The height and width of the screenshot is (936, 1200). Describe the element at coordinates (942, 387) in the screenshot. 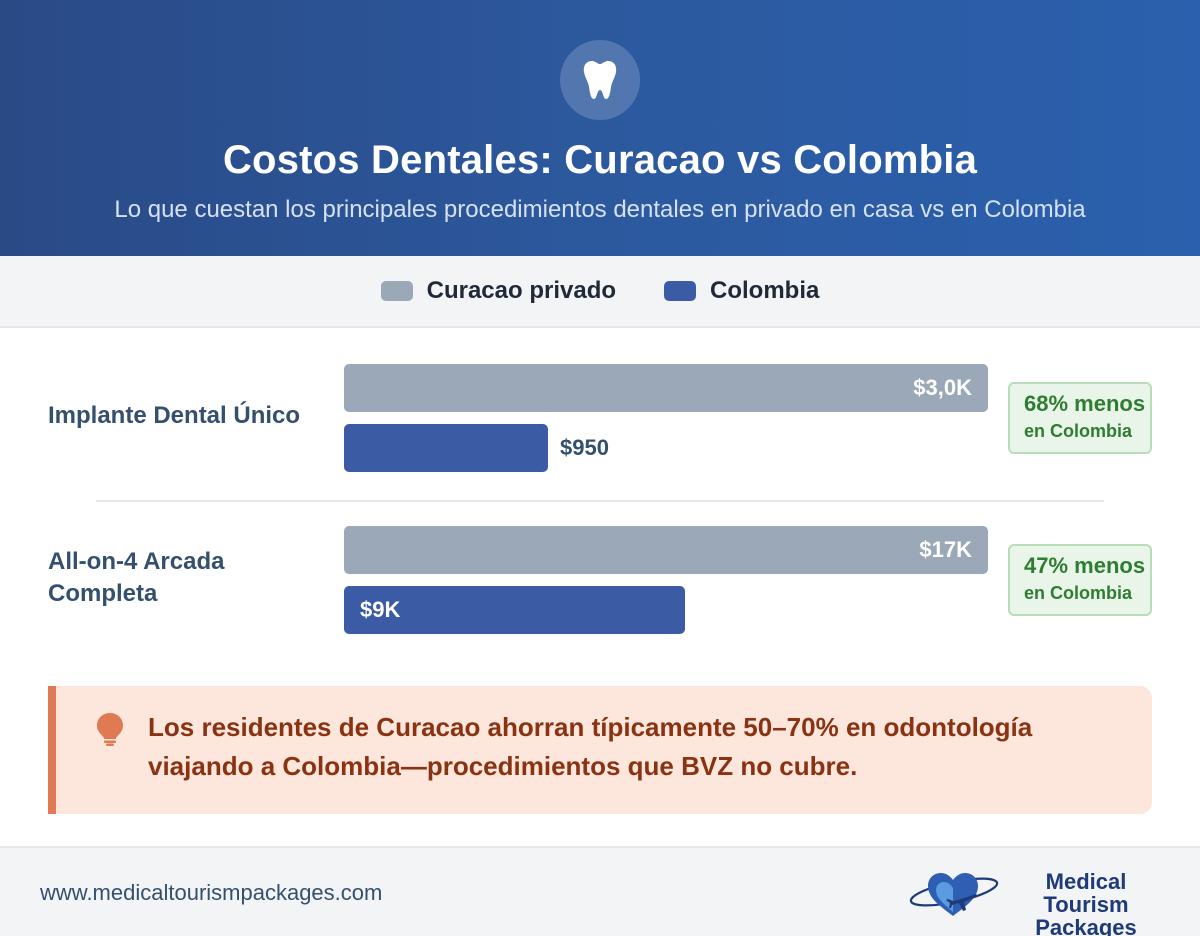

I see `bar-label-implant-curacao: $3,0K` at that location.